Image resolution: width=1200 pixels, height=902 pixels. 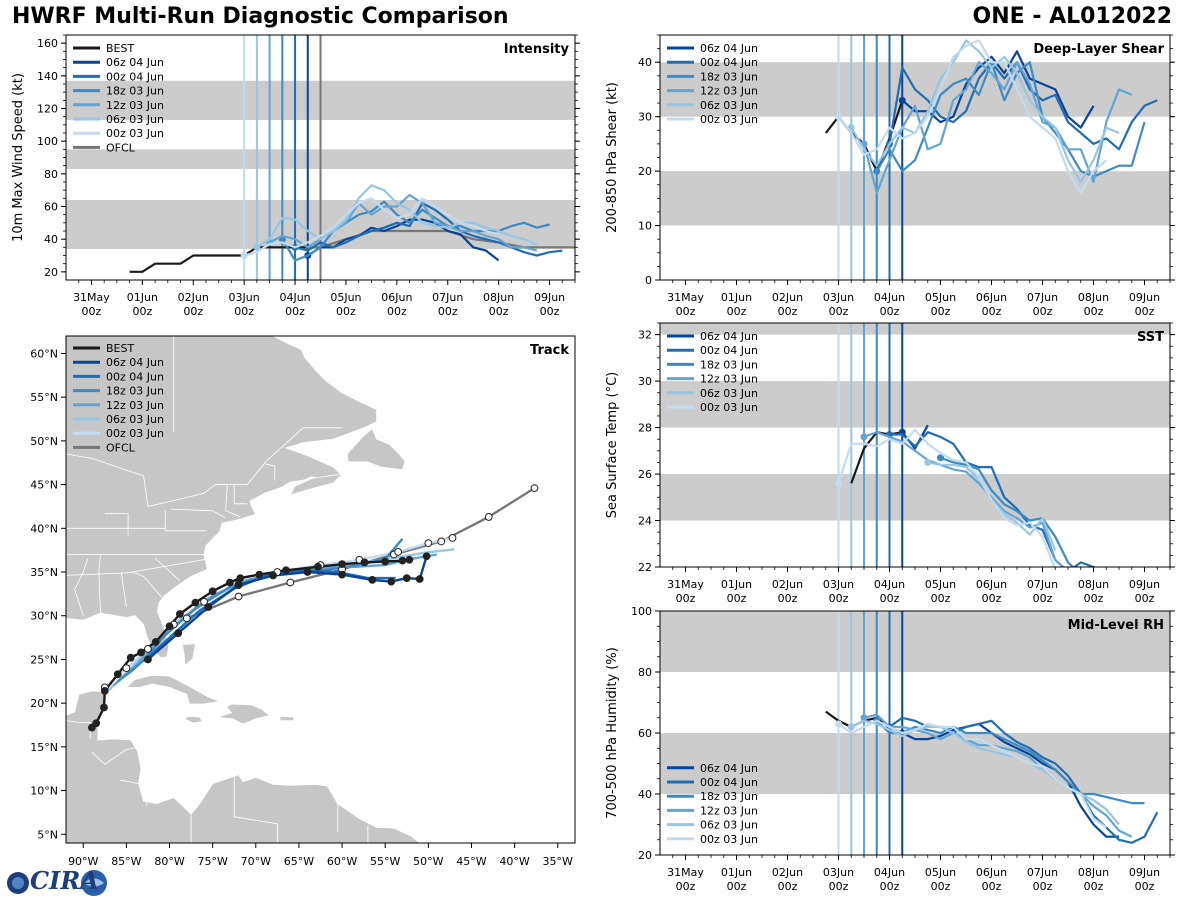 I want to click on x-tick-label: 31May, so click(x=685, y=297).